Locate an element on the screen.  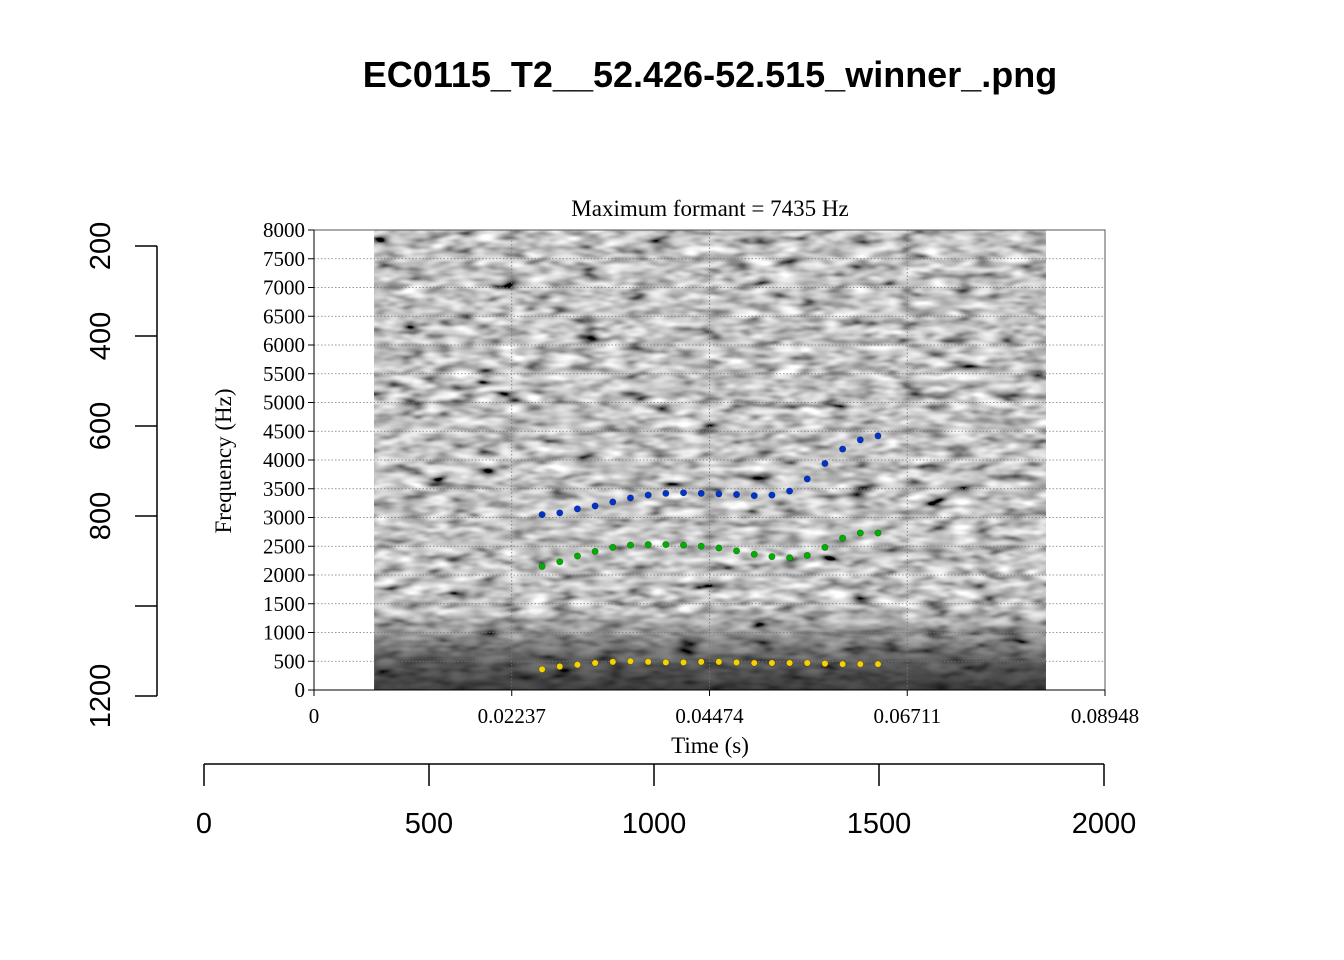
x-tick-label: 0.02237 is located at coordinates (512, 716).